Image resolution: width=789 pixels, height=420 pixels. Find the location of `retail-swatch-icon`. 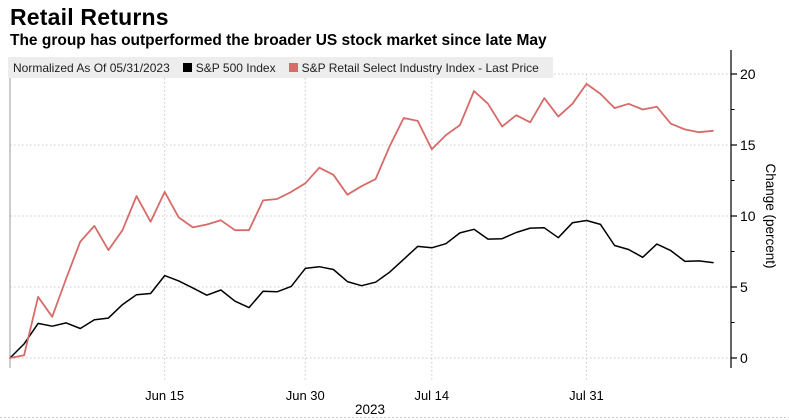

retail-swatch-icon is located at coordinates (293, 67).